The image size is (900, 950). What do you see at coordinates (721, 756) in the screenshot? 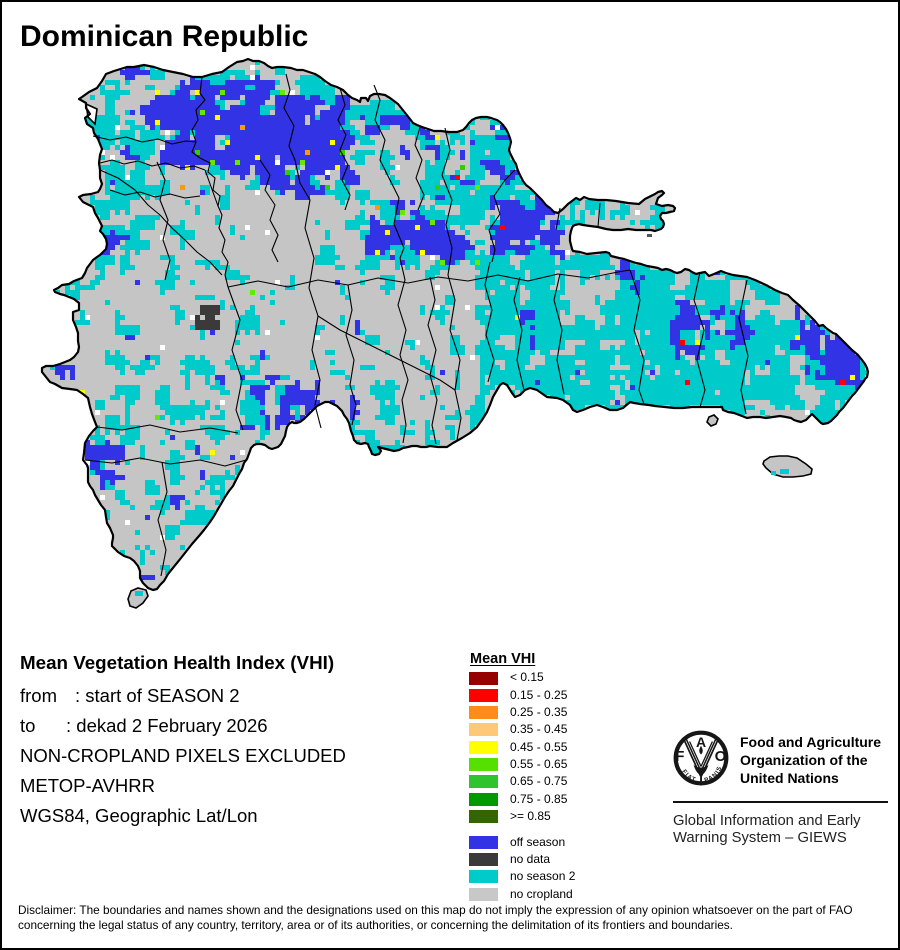
I see `svg-text: O` at bounding box center [721, 756].